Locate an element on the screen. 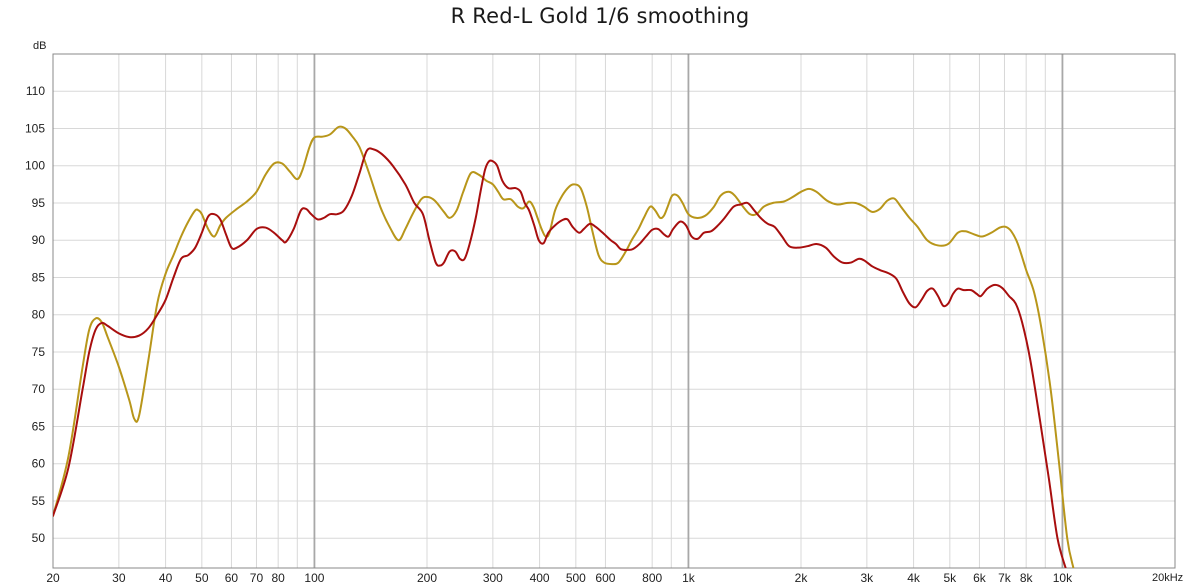 This screenshot has height=588, width=1200. x-tick-label: 8k is located at coordinates (1027, 578).